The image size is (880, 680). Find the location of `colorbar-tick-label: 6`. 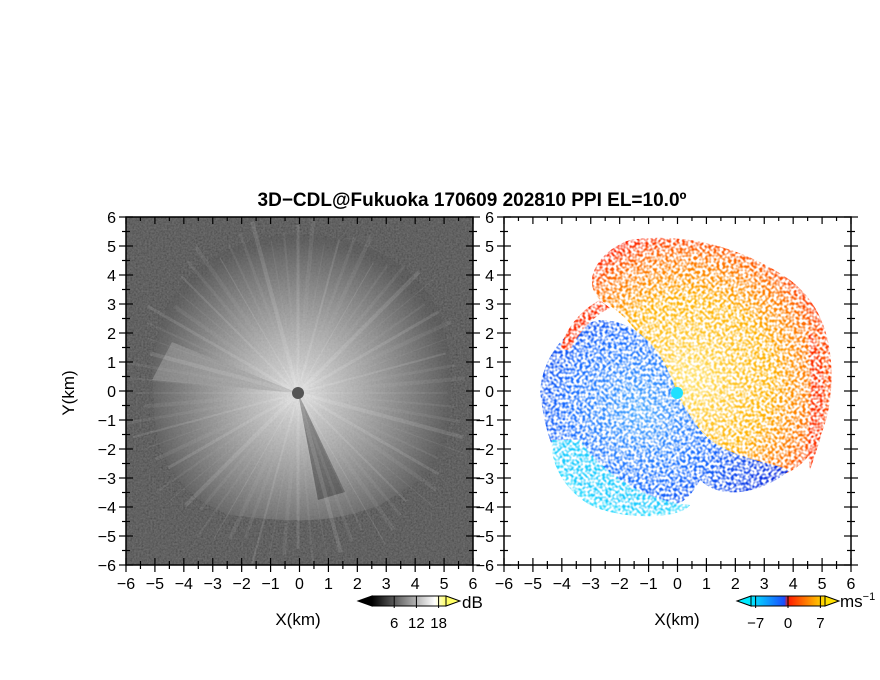

colorbar-tick-label: 6 is located at coordinates (394, 623).